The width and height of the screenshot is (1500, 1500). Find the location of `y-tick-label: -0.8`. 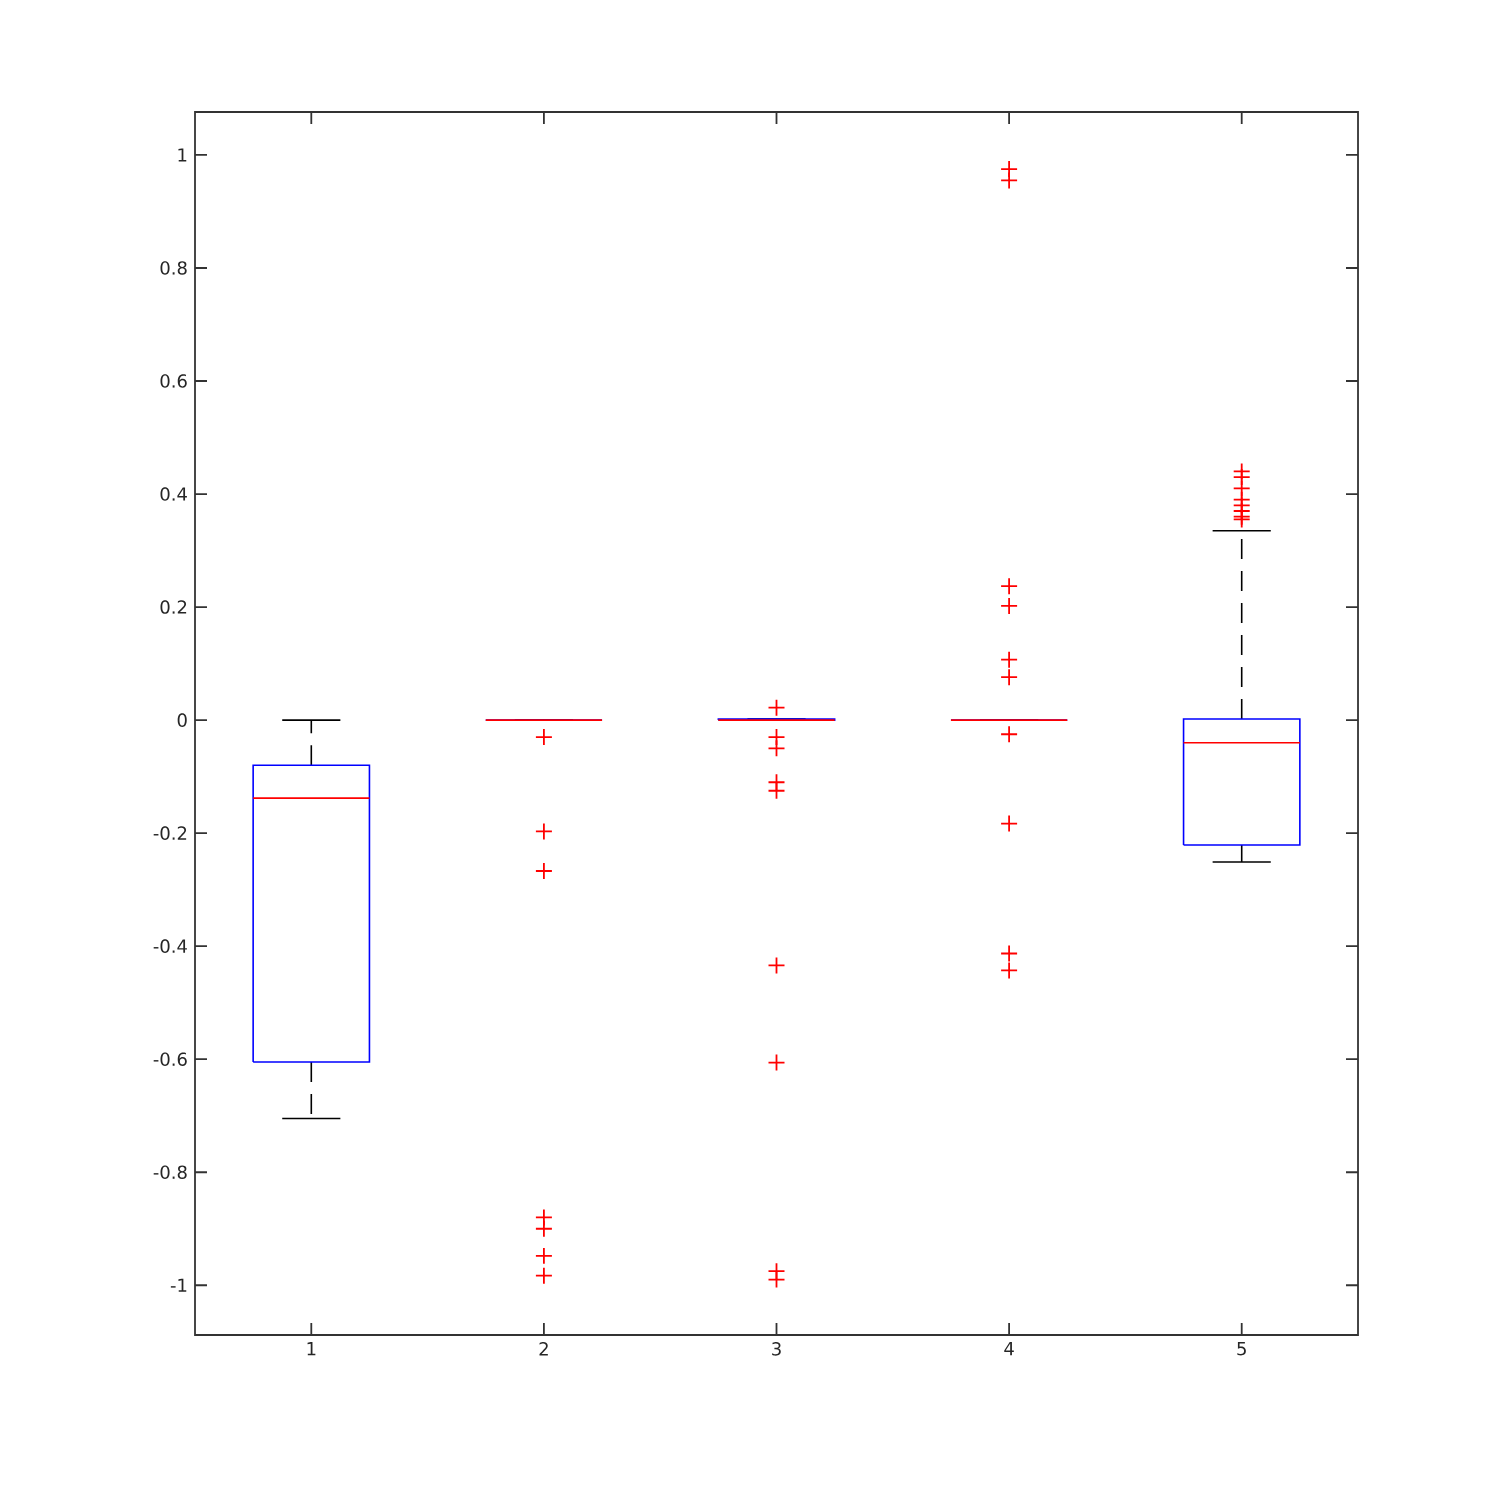

y-tick-label: -0.8 is located at coordinates (170, 1172).